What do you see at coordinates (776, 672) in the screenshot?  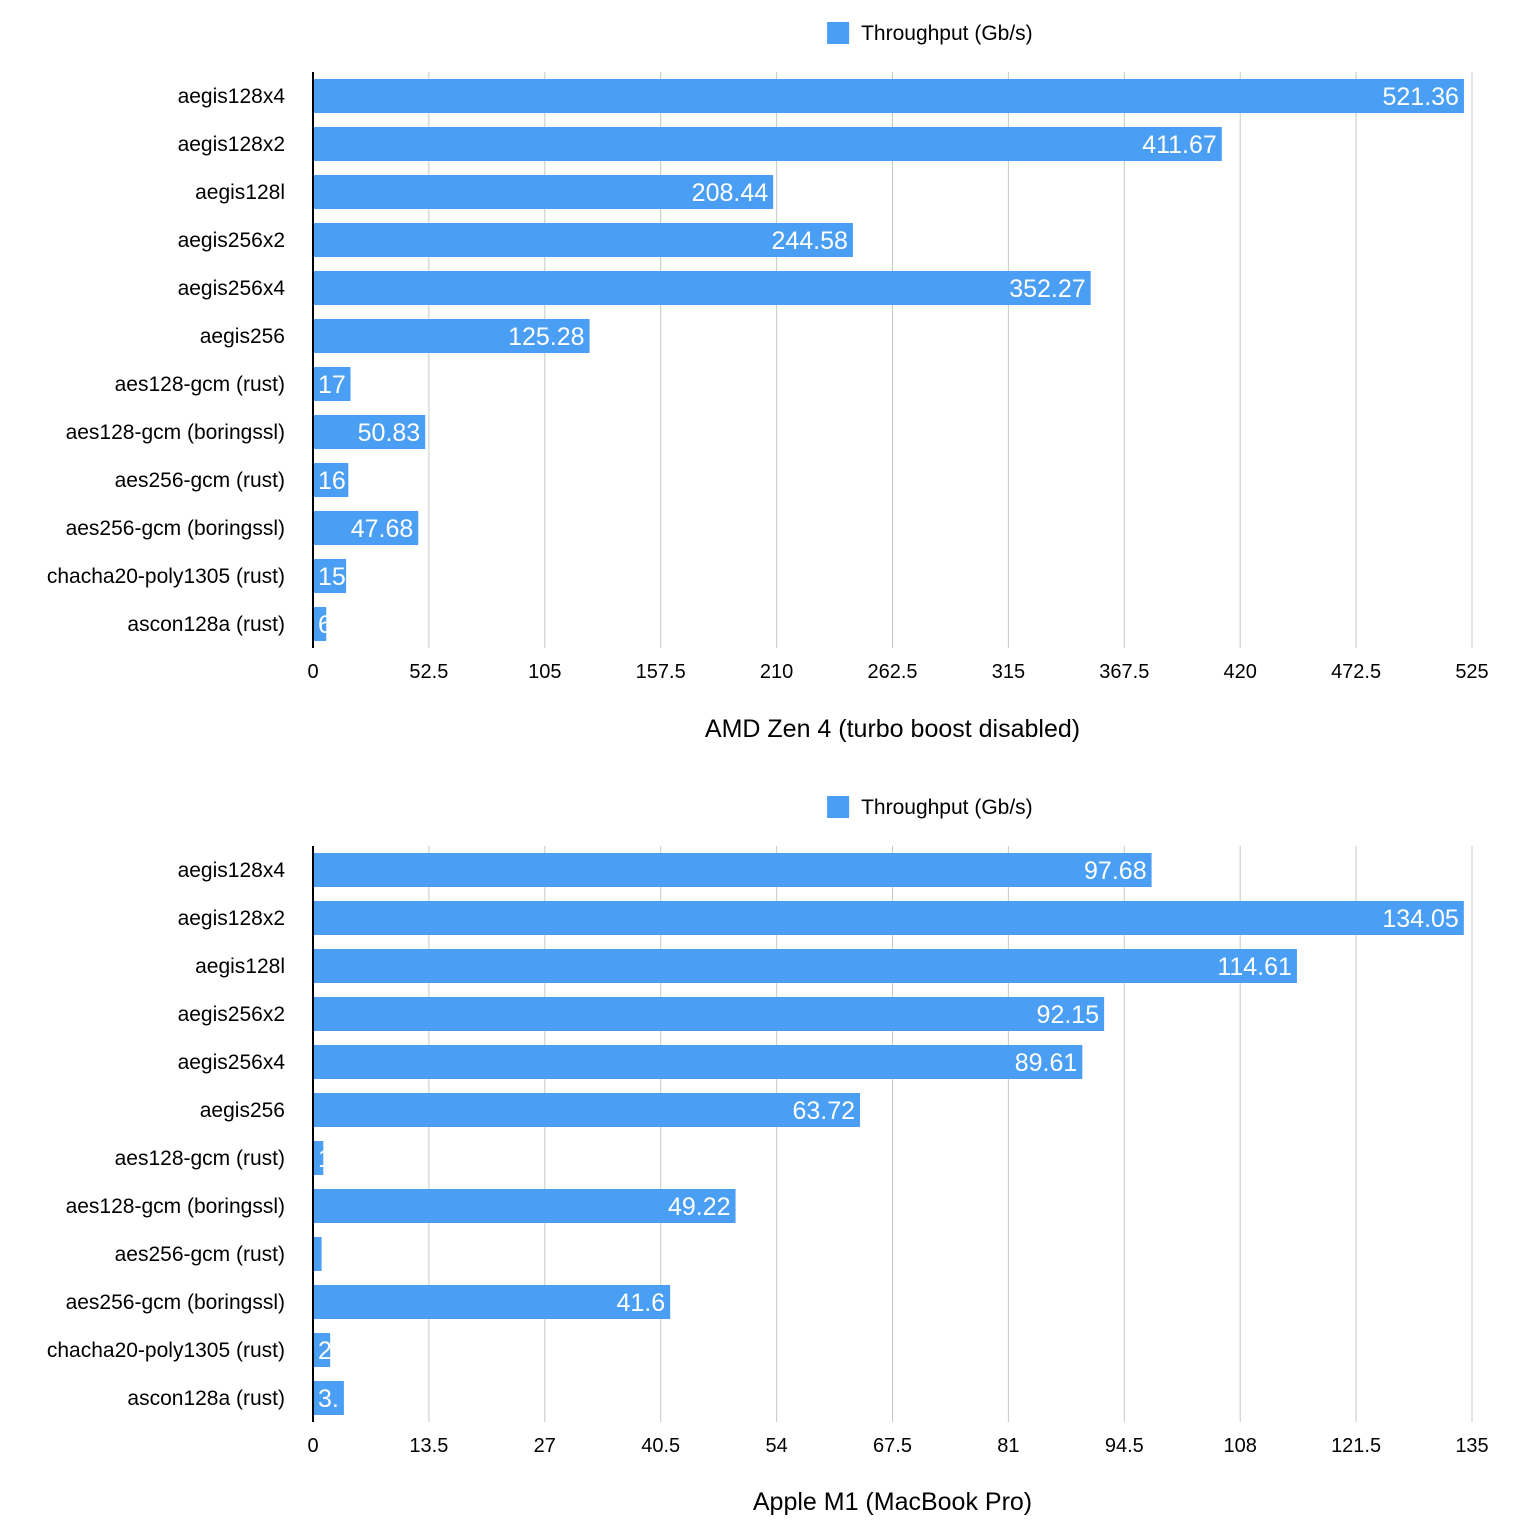 I see `x-tick-label: 210` at bounding box center [776, 672].